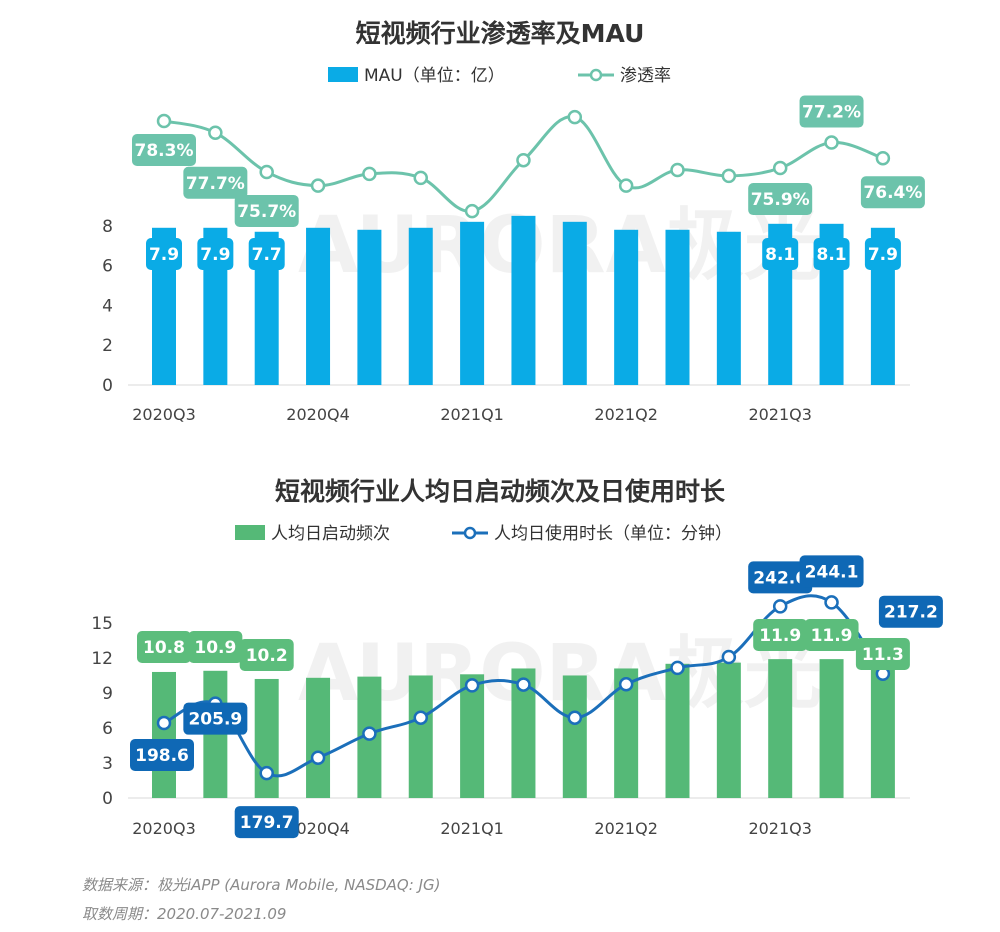  Describe the element at coordinates (107, 729) in the screenshot. I see `chart2-y-tick: 6` at that location.